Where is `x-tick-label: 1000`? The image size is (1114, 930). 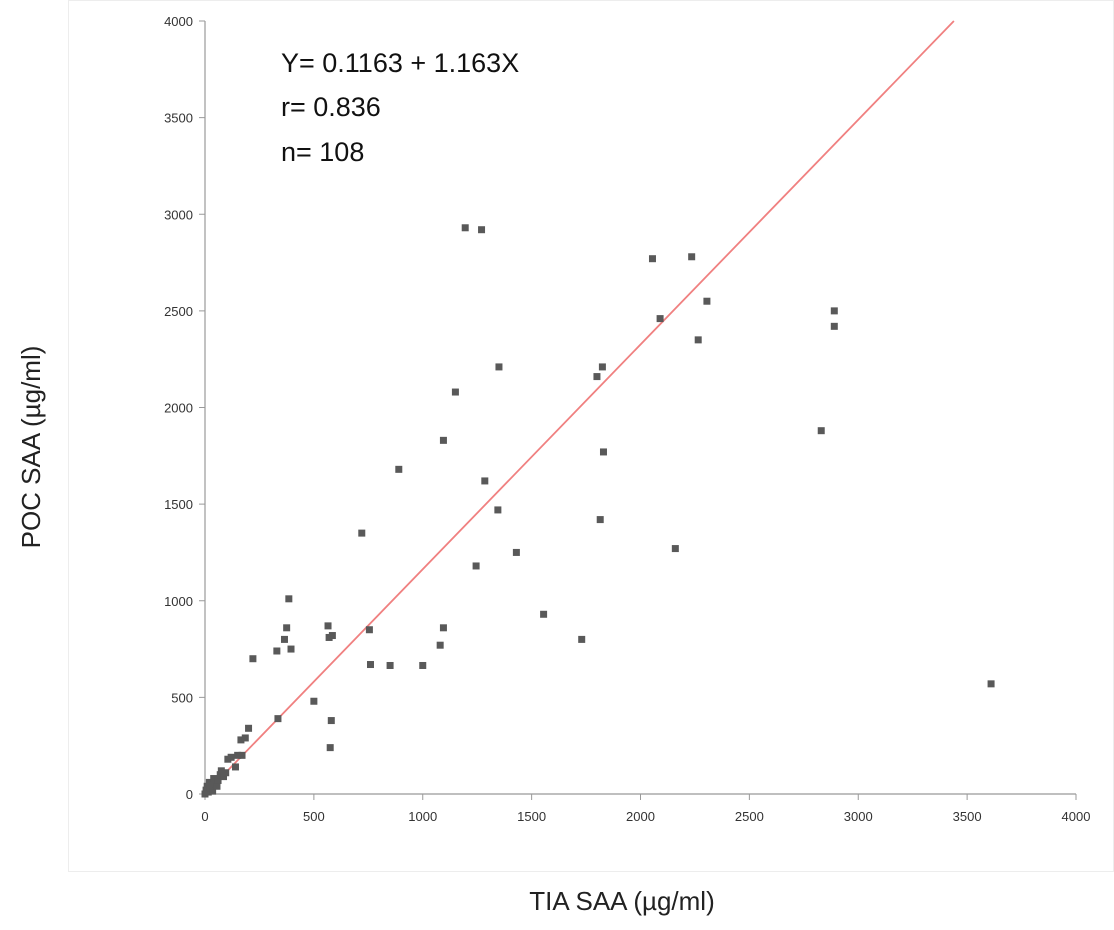 x-tick-label: 1000 is located at coordinates (422, 816).